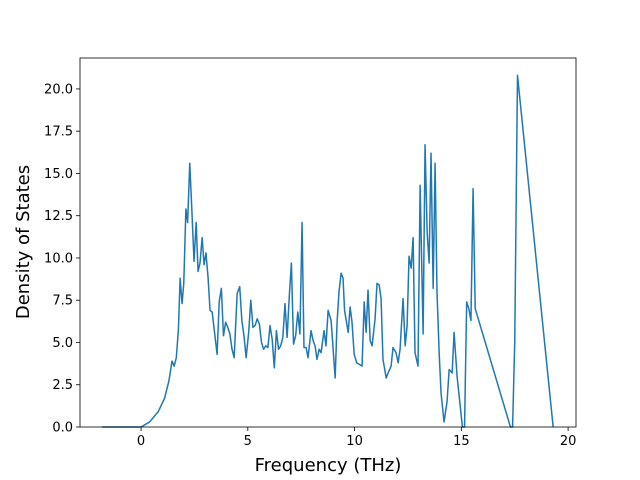 The height and width of the screenshot is (480, 640). Describe the element at coordinates (58, 216) in the screenshot. I see `y-tick-label: 12.5` at that location.